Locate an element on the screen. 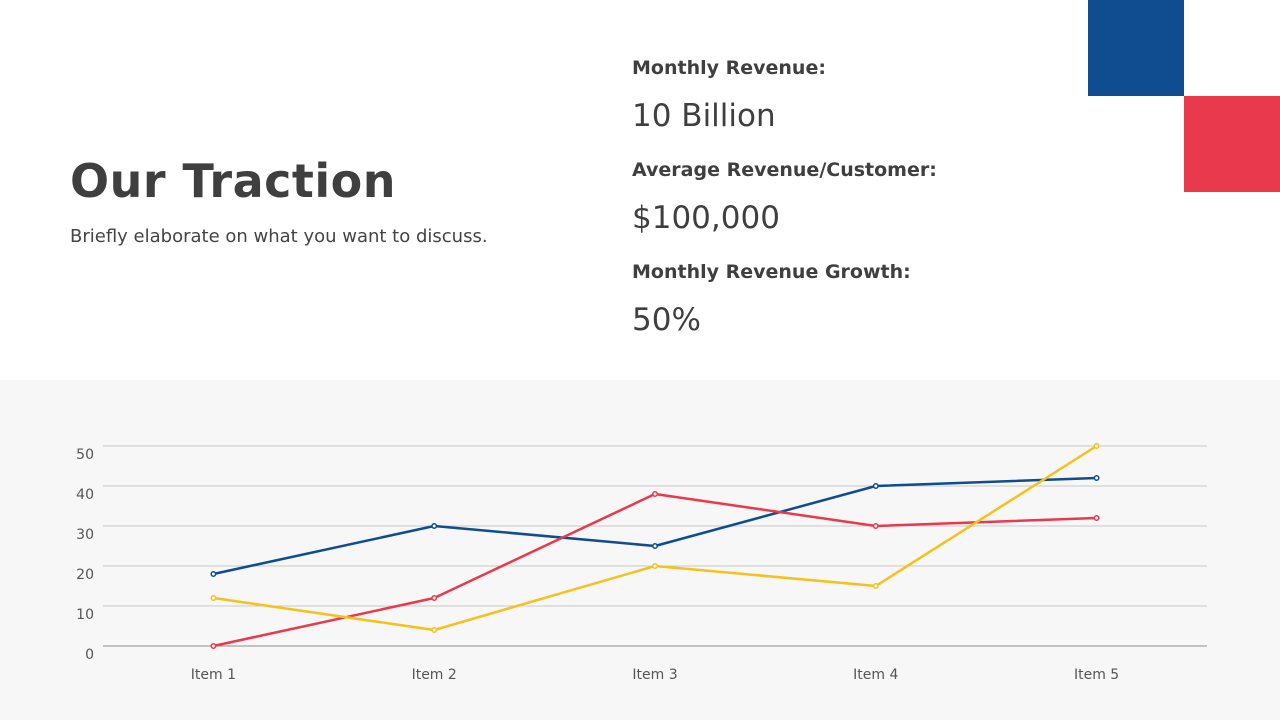 The width and height of the screenshot is (1280, 720). x-tick-label: Item 3 is located at coordinates (654, 675).